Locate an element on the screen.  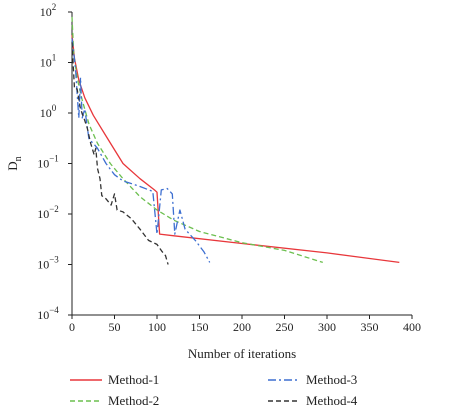
x-tick-label: 400 is located at coordinates (412, 327).